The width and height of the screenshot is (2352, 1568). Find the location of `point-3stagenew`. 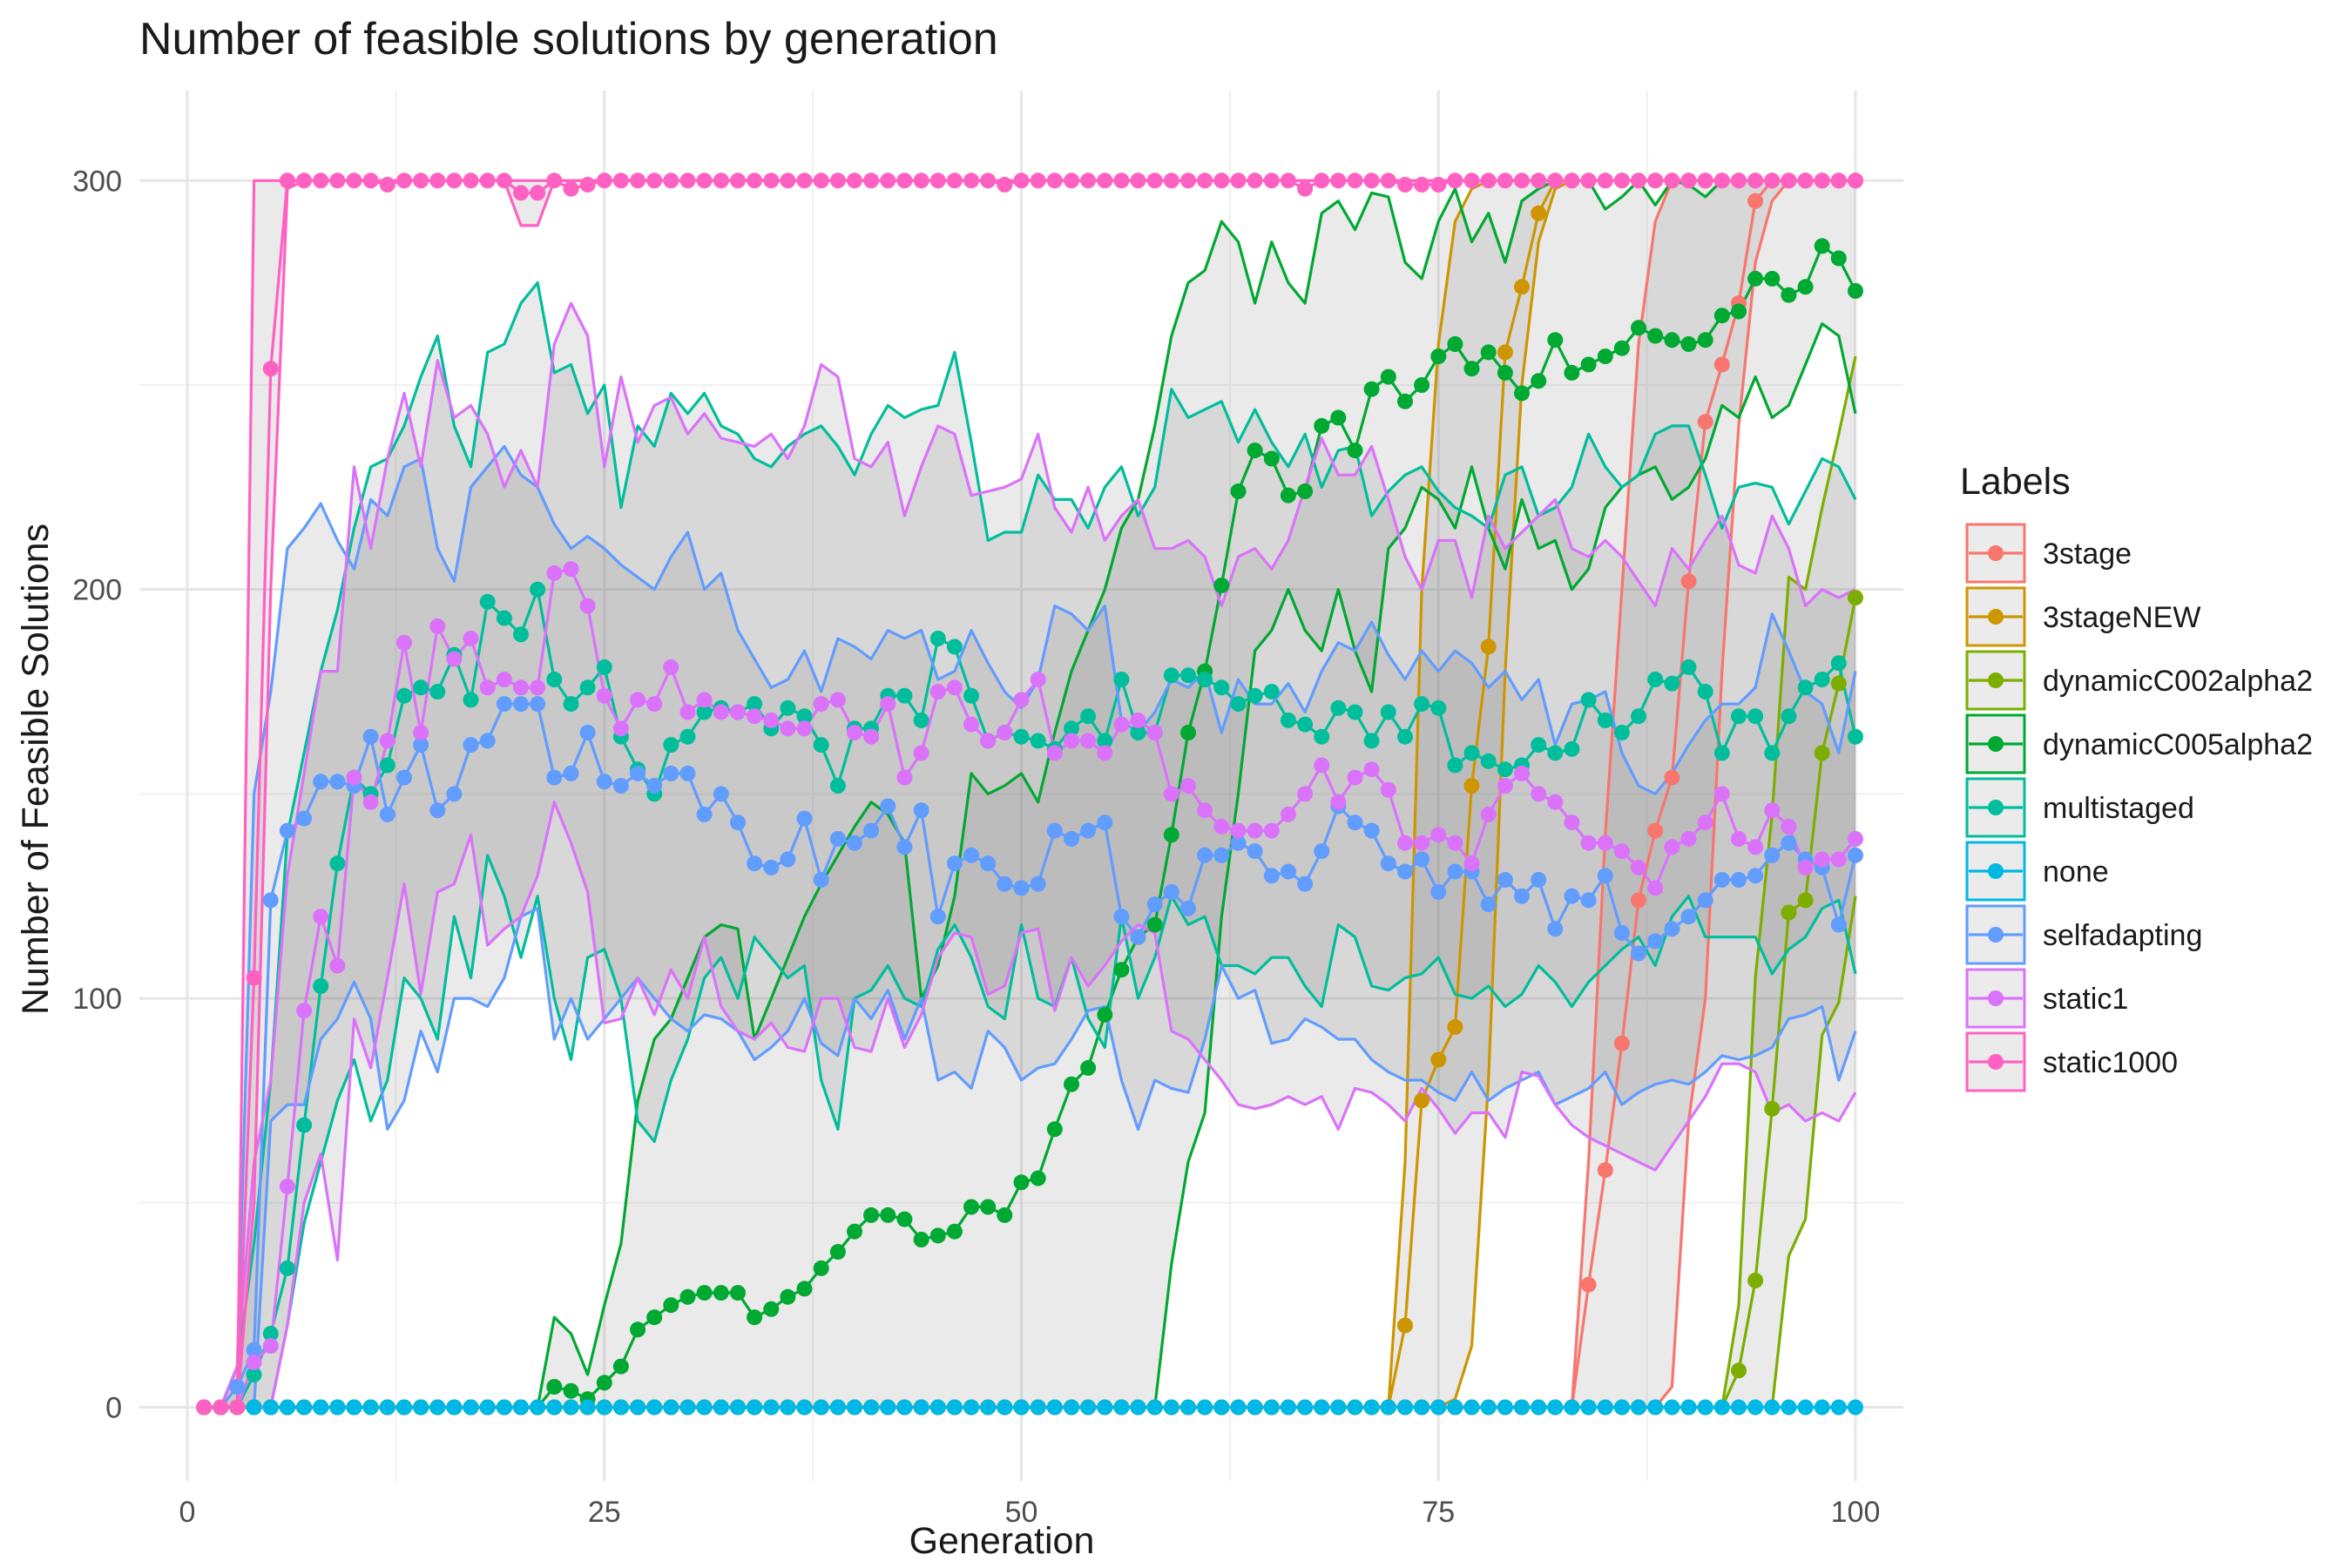

point-3stagenew is located at coordinates (1488, 647).